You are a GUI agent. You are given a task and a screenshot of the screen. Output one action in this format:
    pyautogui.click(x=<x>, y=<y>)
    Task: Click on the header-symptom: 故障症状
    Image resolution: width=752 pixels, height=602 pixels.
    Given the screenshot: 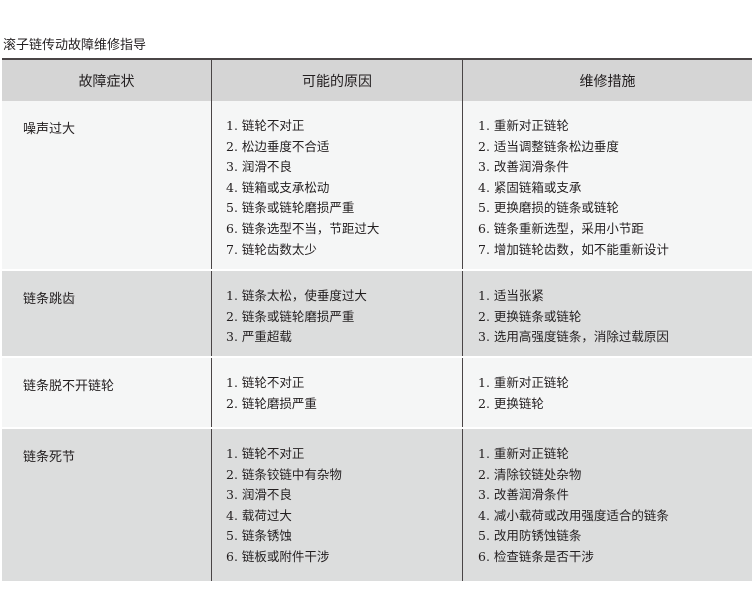 What is the action you would take?
    pyautogui.click(x=106, y=81)
    